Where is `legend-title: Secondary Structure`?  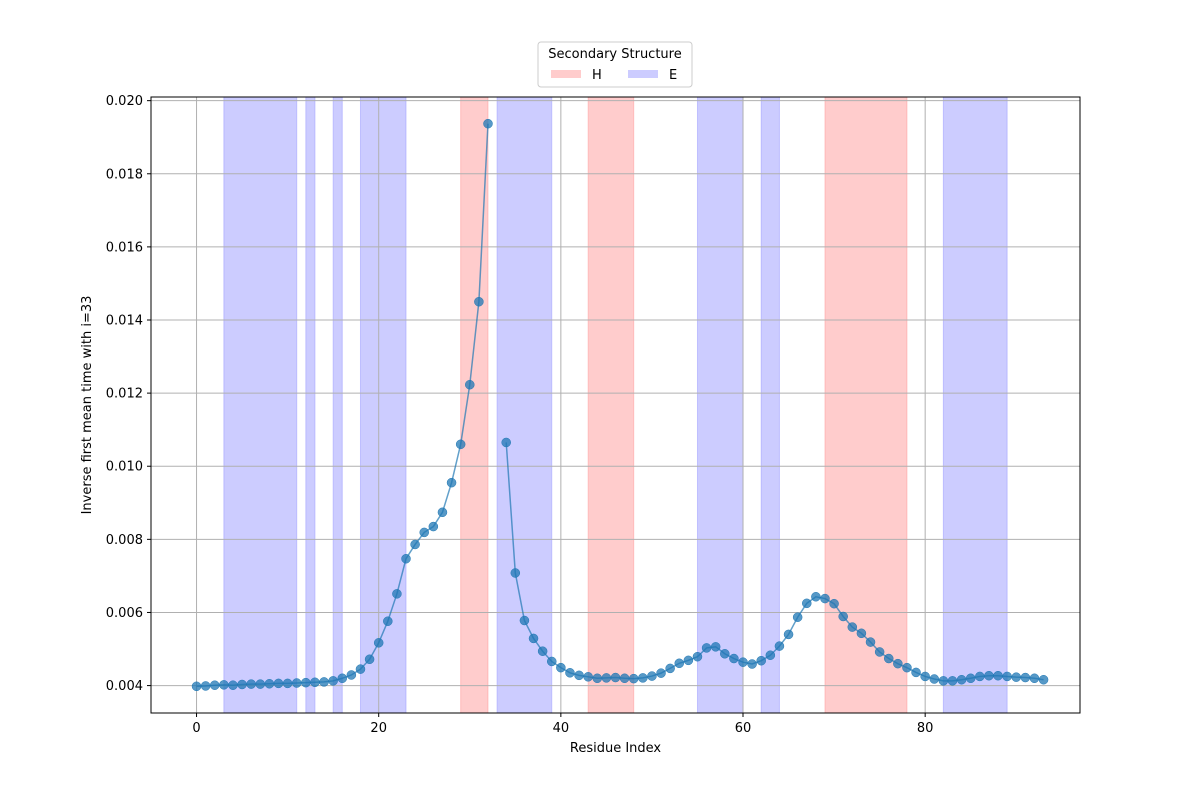 legend-title: Secondary Structure is located at coordinates (614, 54).